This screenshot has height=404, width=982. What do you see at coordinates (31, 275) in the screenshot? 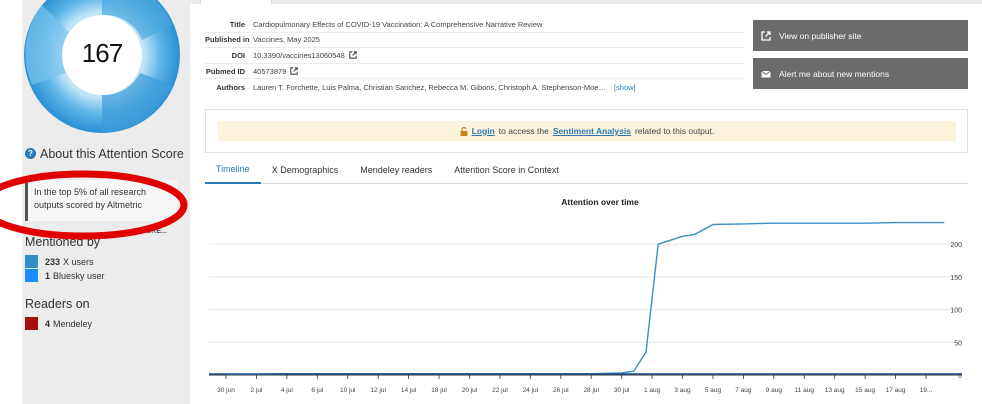
I see `bluesky-swatch` at bounding box center [31, 275].